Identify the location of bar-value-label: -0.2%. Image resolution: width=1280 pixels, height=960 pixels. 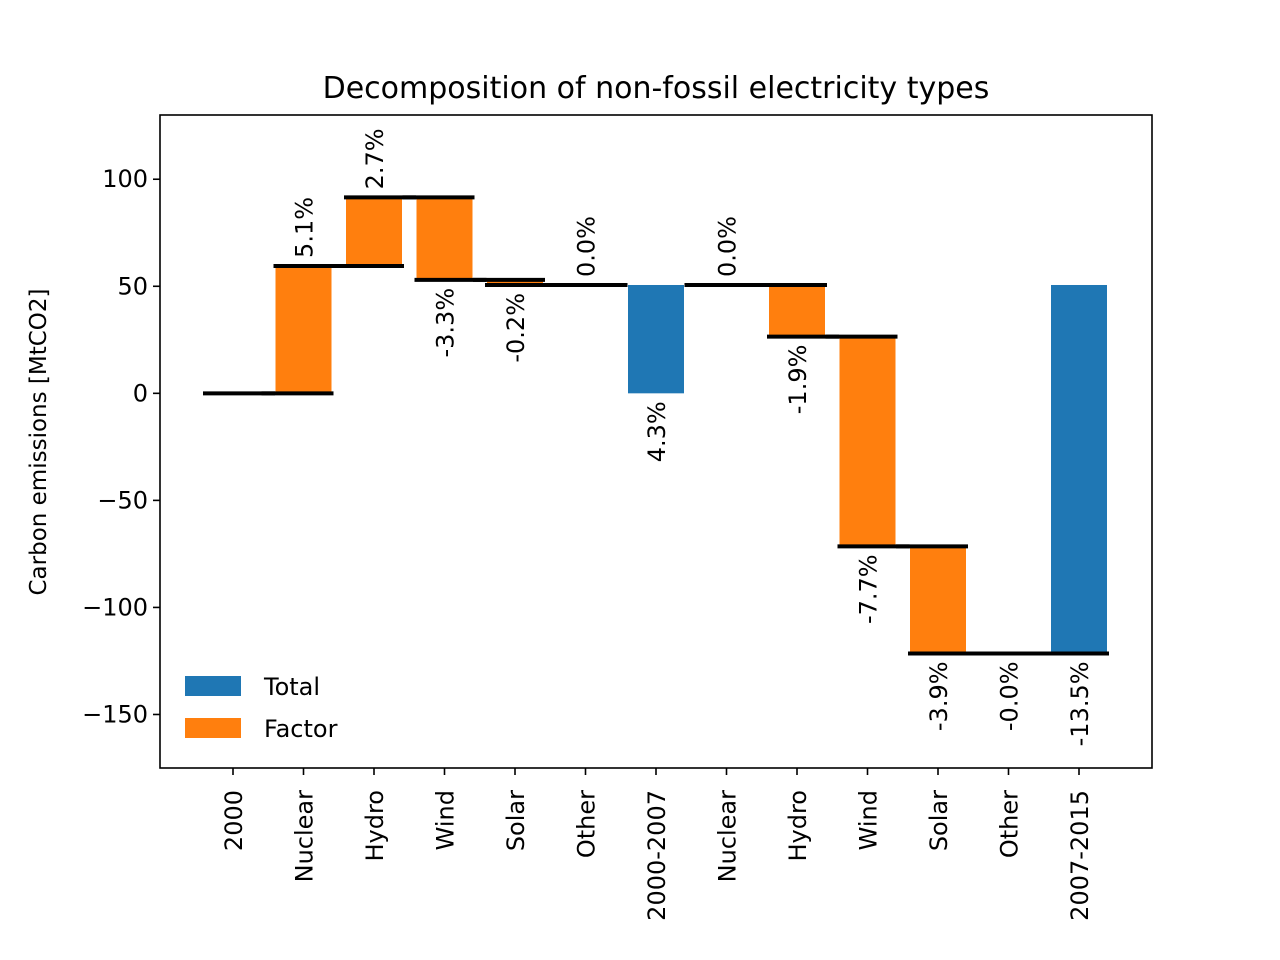
(516, 328).